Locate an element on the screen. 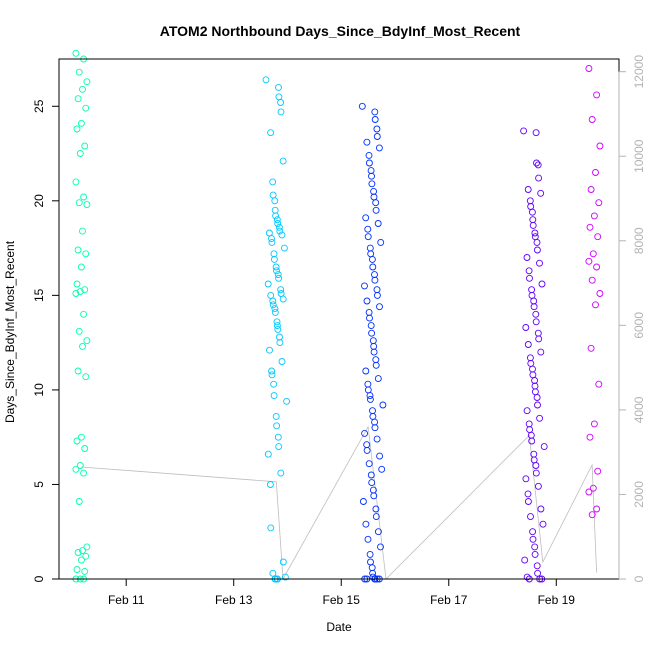  y2-tick-label: 8000 is located at coordinates (639, 240).